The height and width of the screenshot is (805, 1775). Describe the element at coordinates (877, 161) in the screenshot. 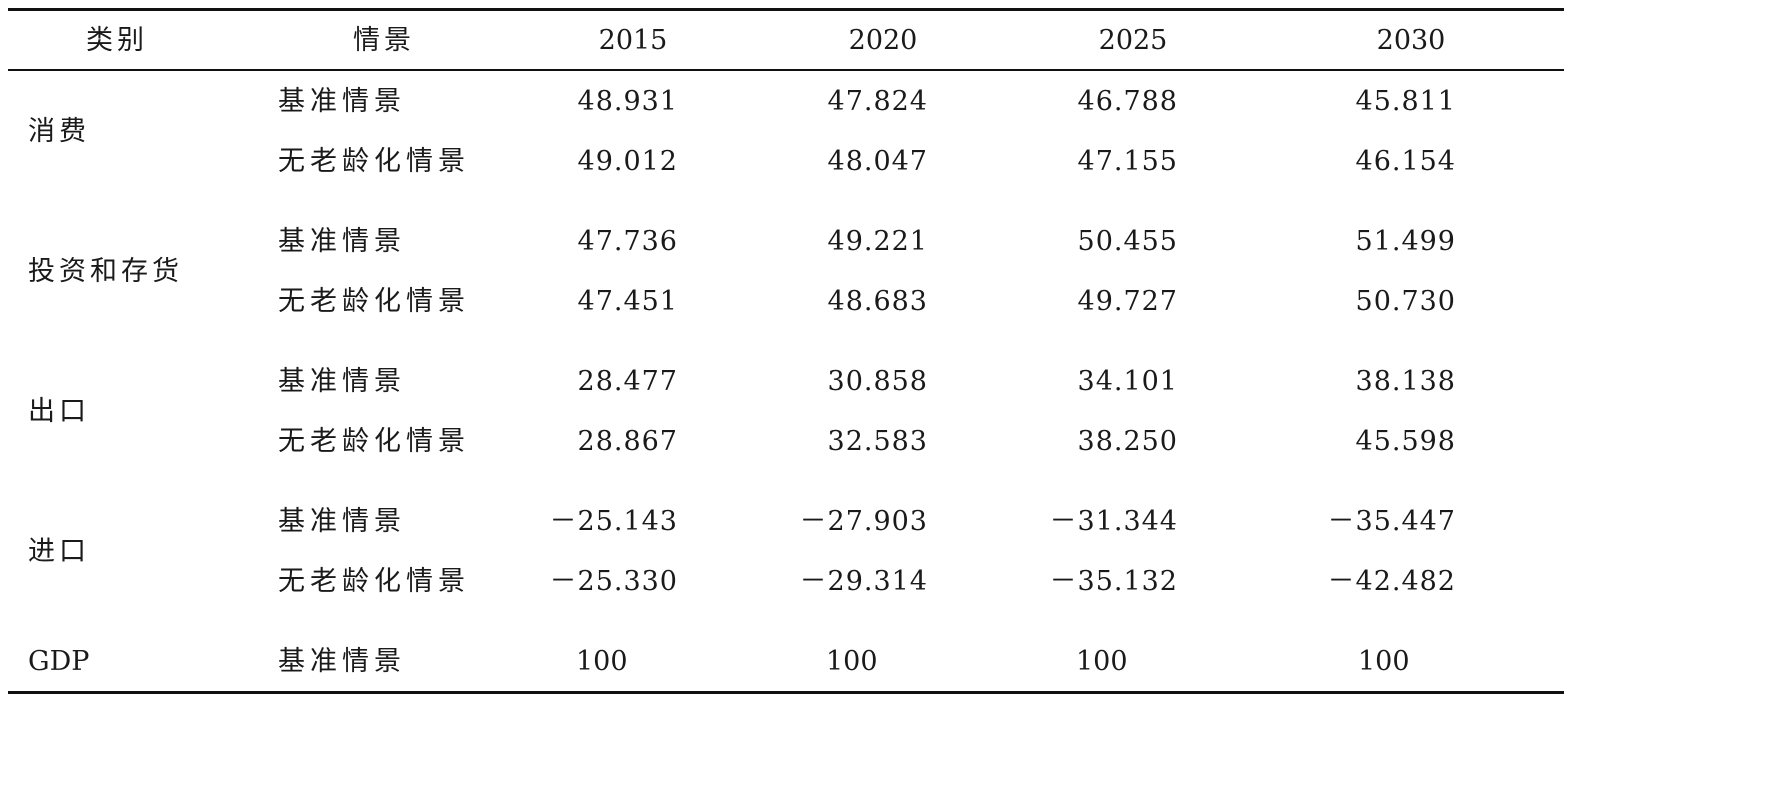

I see `value-cell: 48.047` at that location.